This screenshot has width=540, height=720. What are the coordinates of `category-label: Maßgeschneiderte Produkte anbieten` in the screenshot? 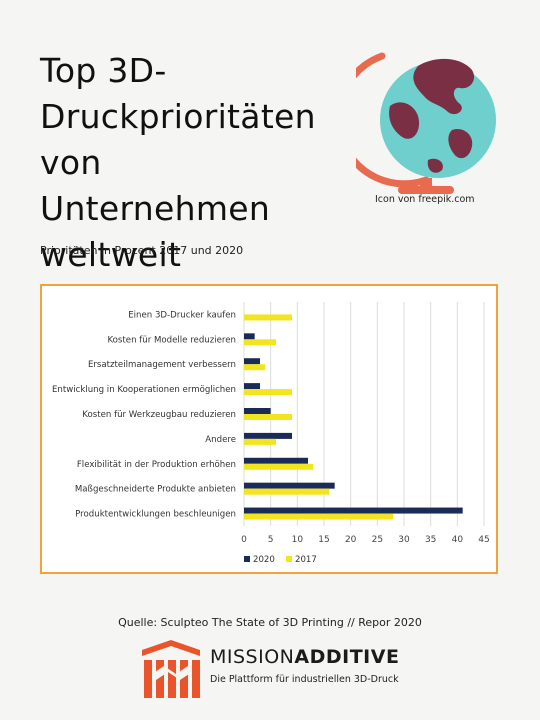 It's located at (155, 490).